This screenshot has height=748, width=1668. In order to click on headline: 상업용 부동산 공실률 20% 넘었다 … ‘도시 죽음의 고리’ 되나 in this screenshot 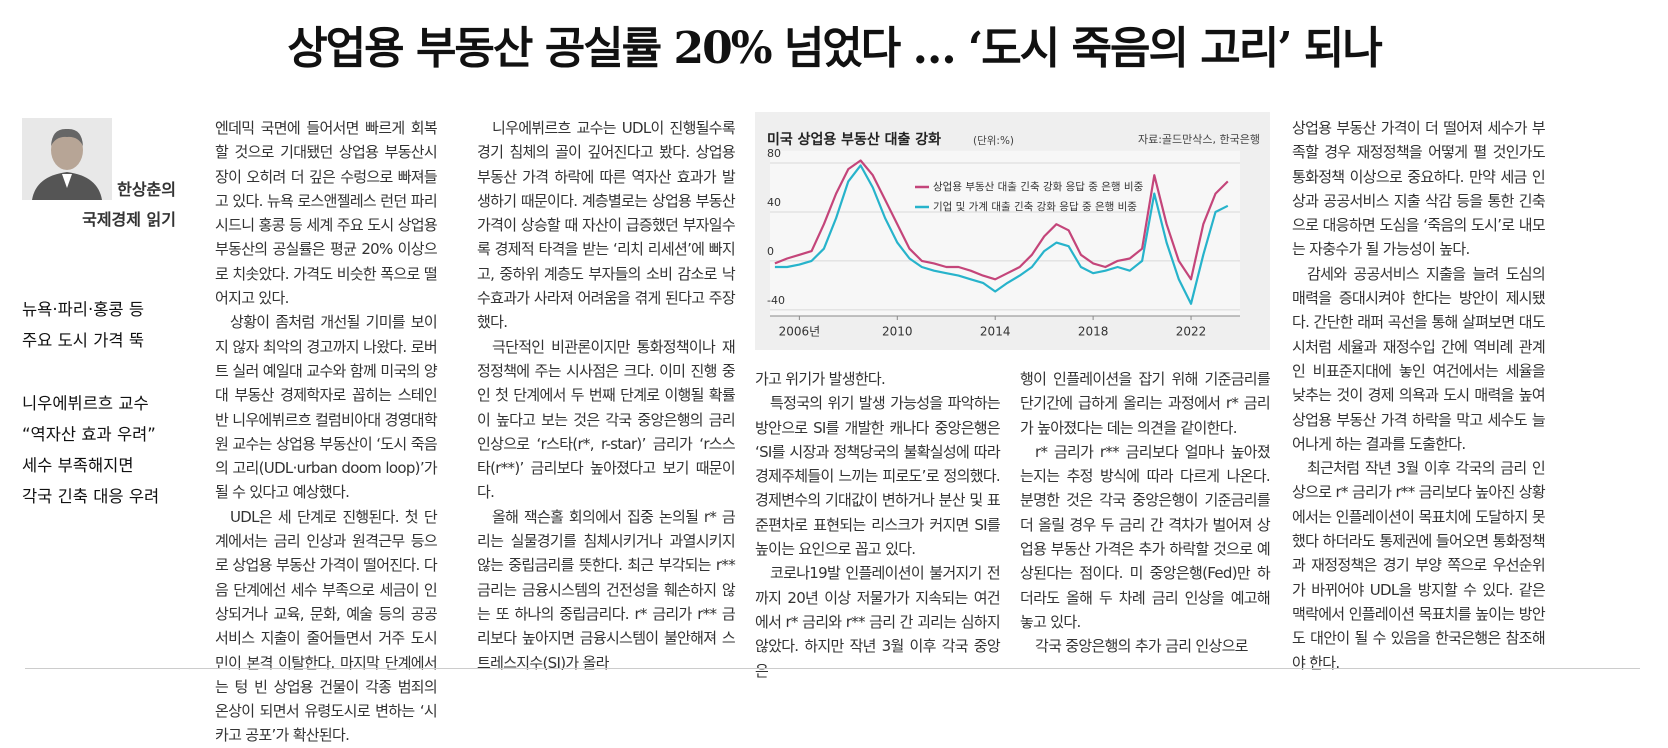, I will do `click(835, 48)`.